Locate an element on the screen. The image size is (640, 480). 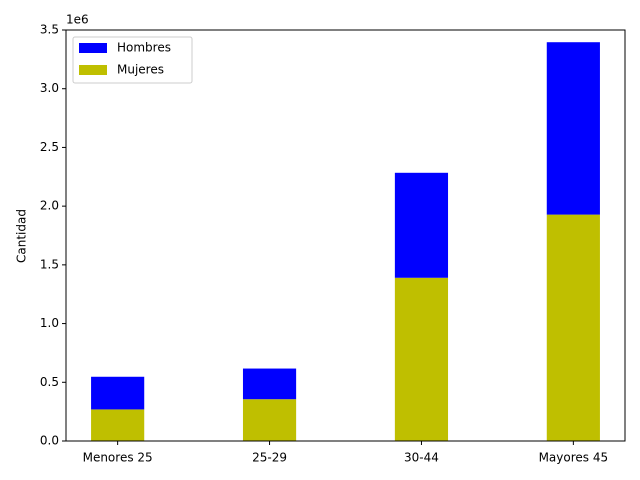
y-offset-label: 1e6 is located at coordinates (77, 20).